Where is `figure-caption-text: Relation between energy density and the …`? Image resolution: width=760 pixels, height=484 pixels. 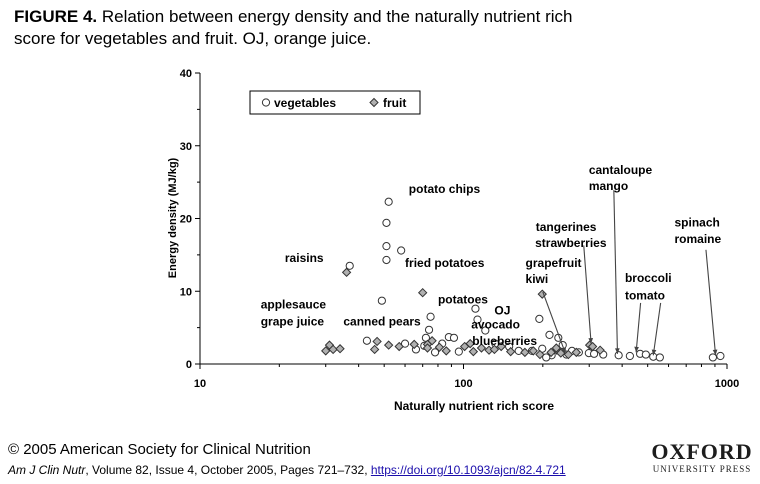 figure-caption-text: Relation between energy density and the … is located at coordinates (293, 27).